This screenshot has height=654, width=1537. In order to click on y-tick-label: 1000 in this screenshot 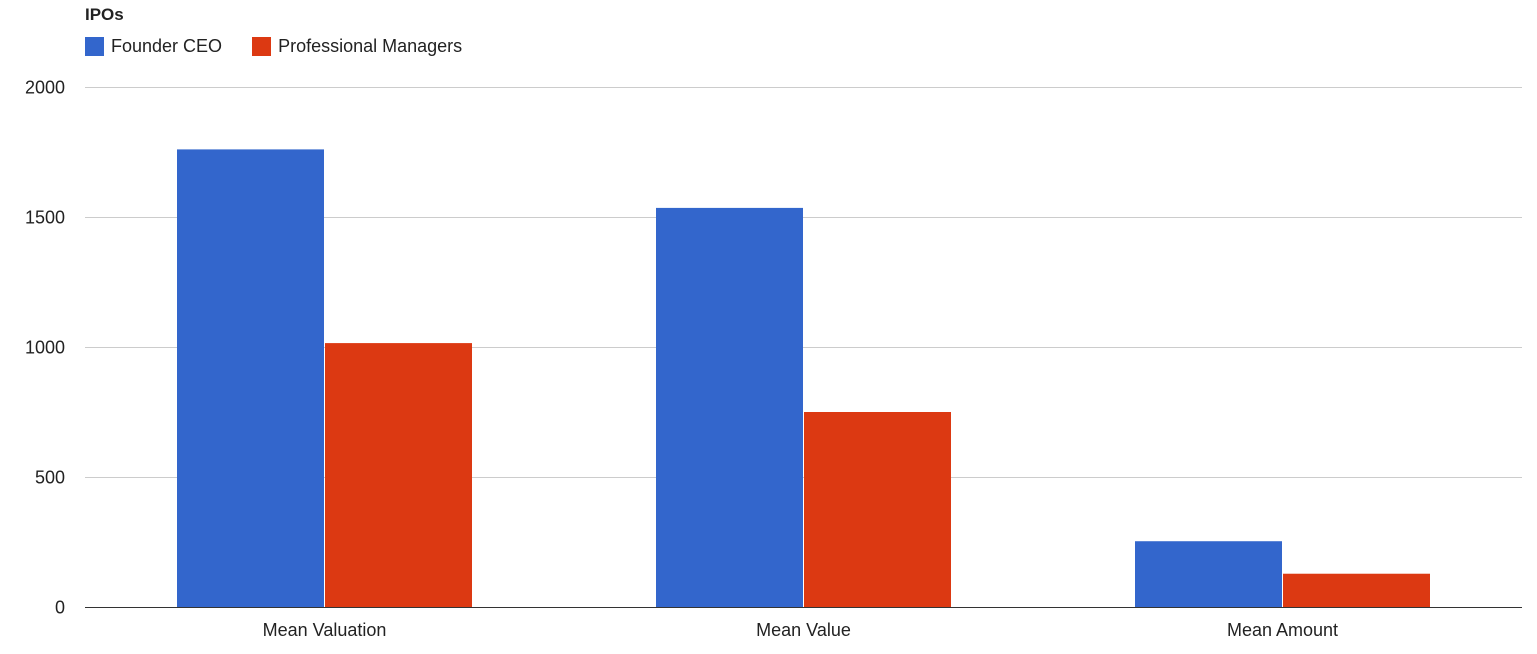, I will do `click(45, 348)`.